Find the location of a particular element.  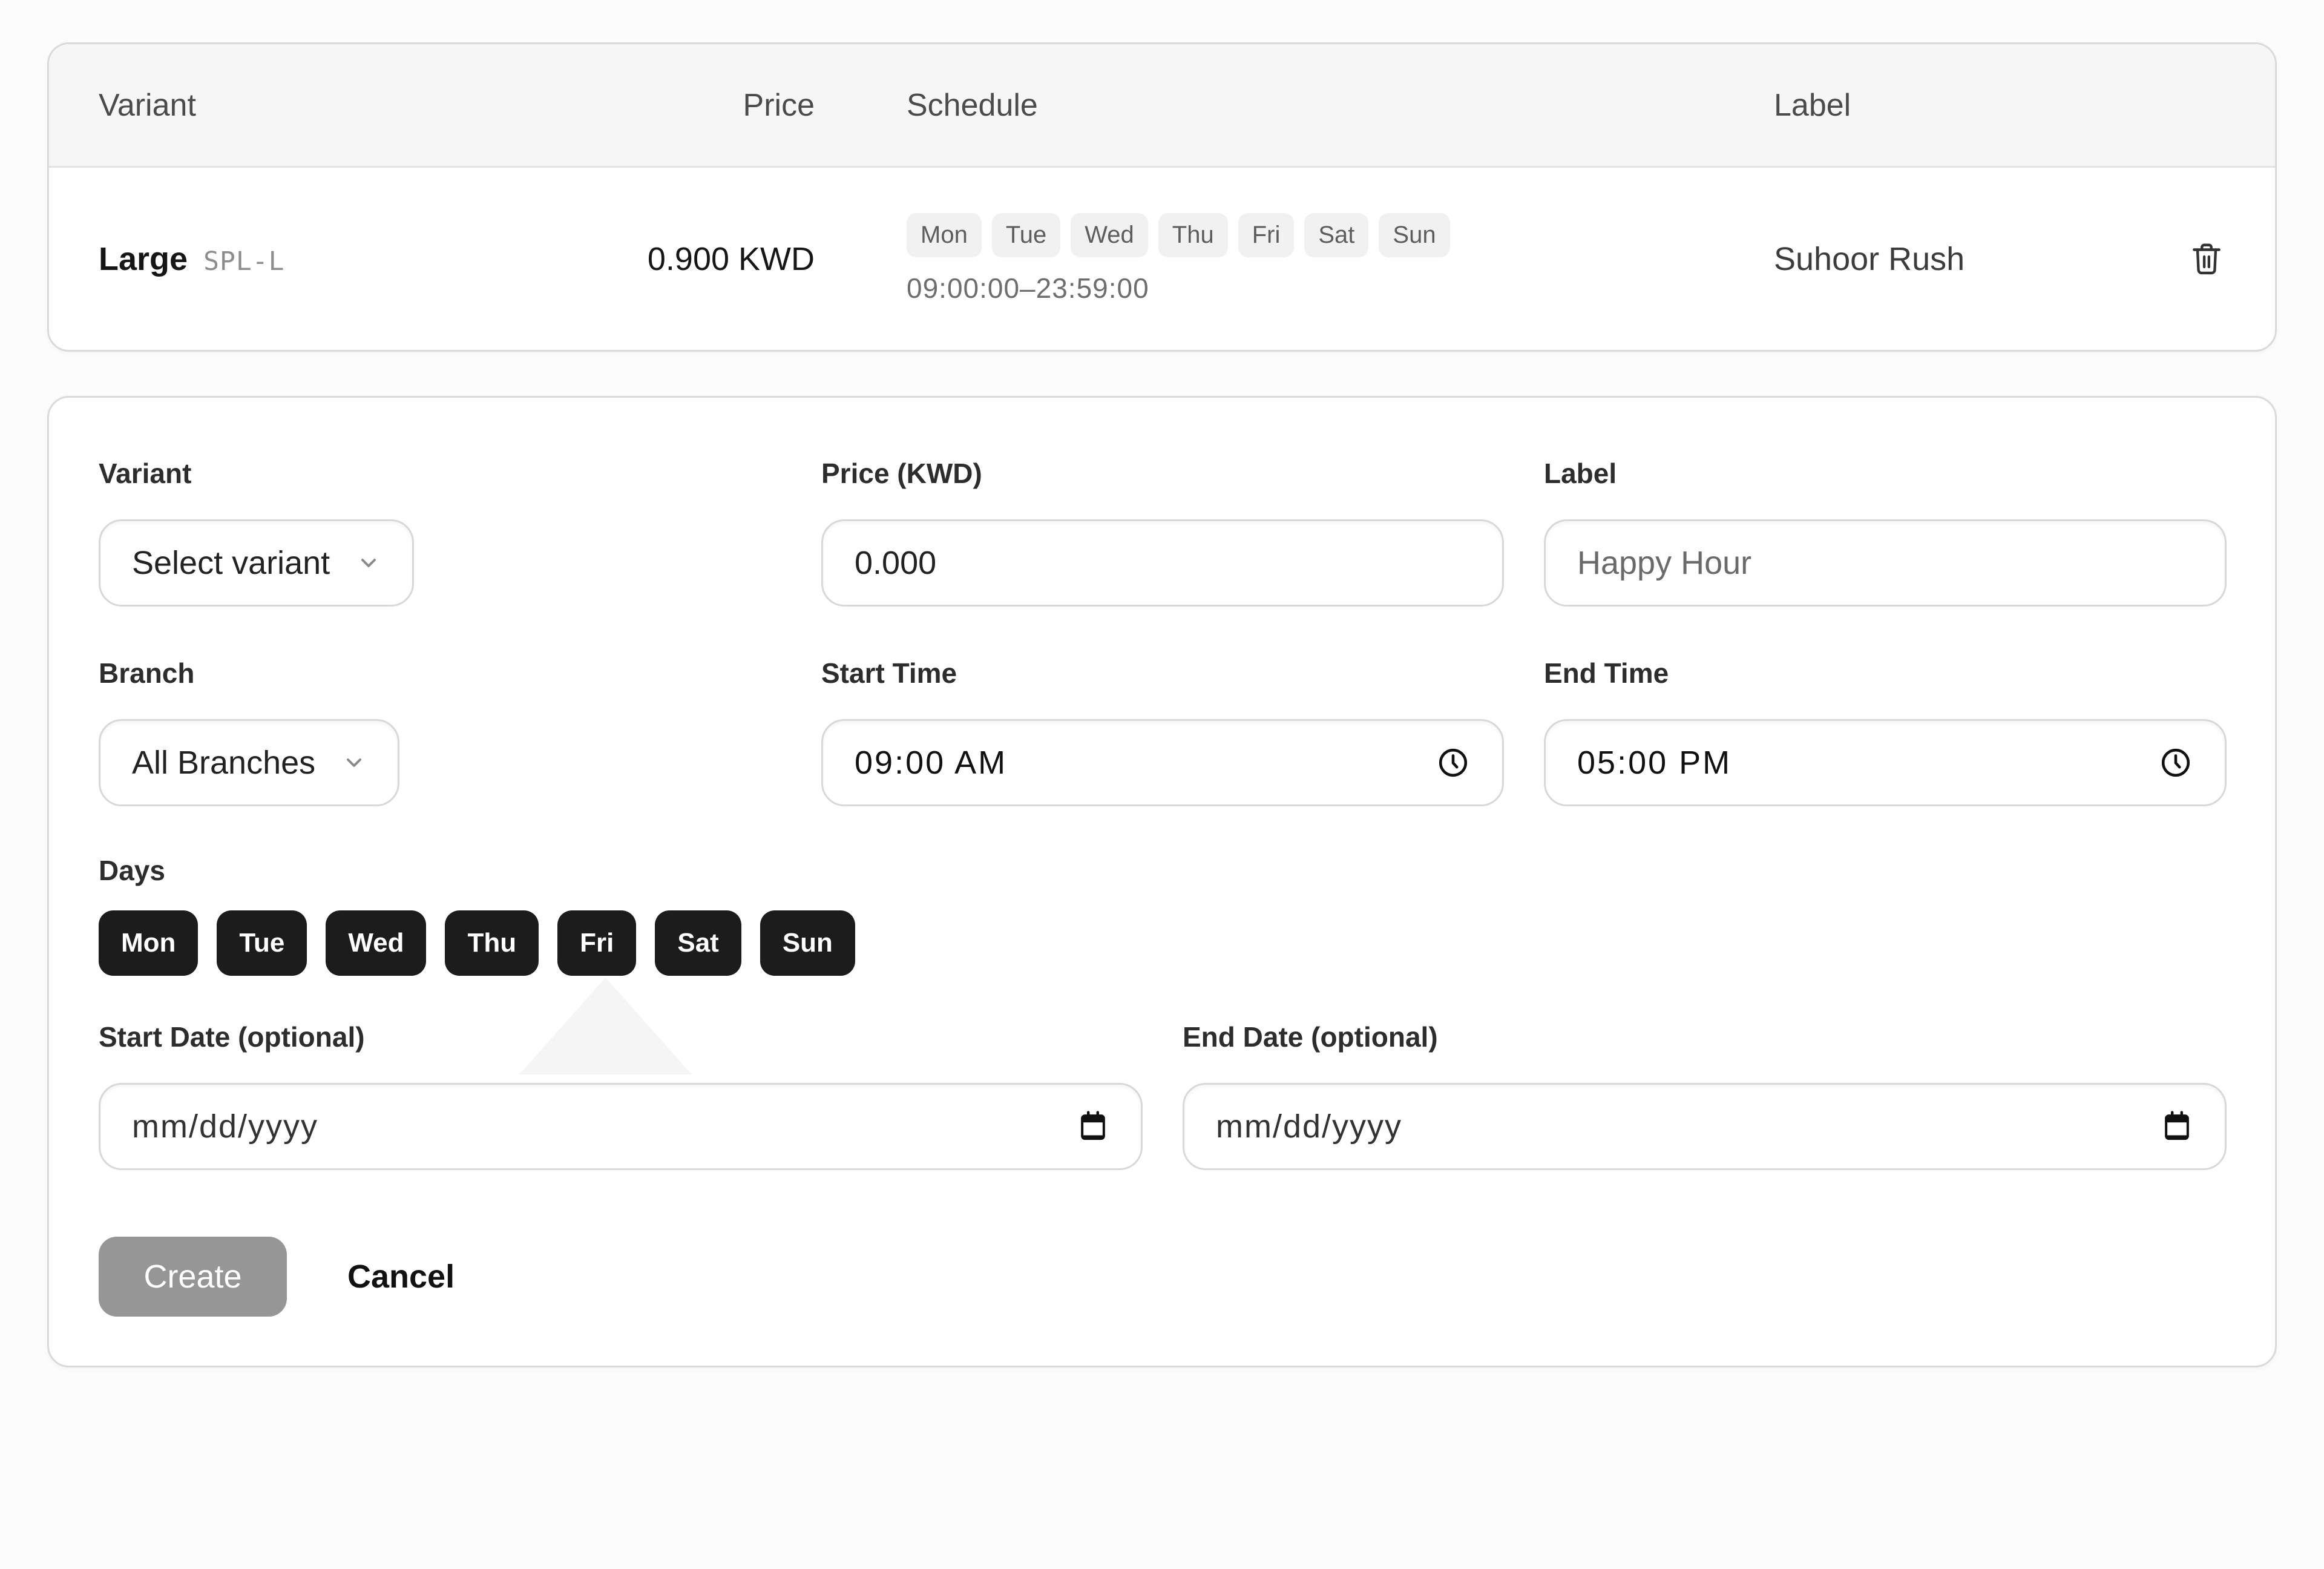

column-header-label: Label is located at coordinates (1812, 105).